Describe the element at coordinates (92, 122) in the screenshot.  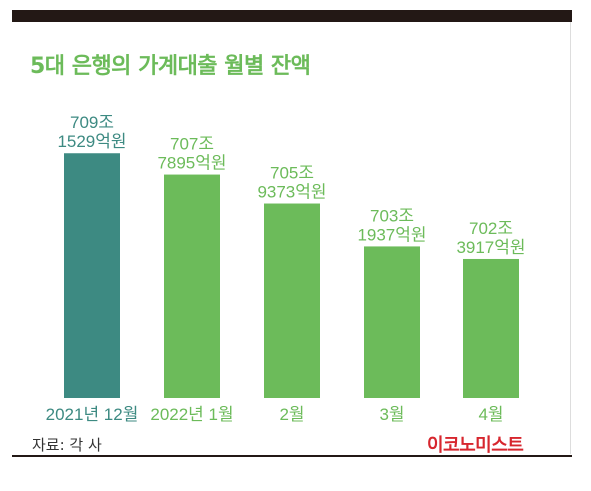
I see `data-label-1-line-1: 709조` at that location.